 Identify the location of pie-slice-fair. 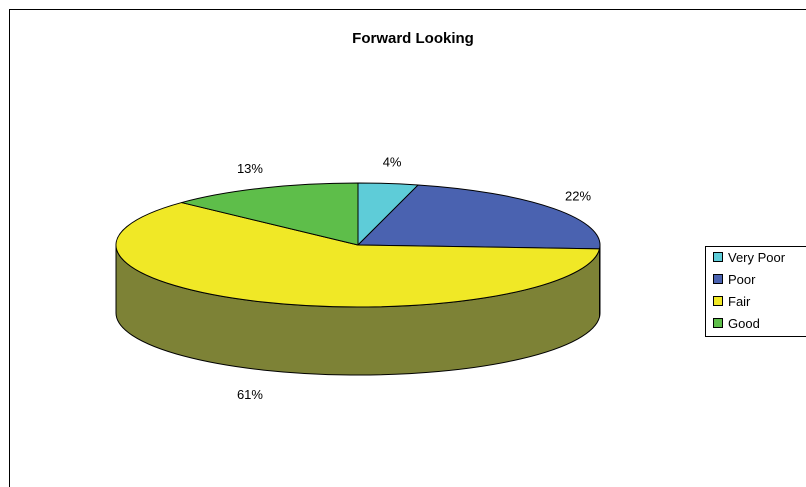
(358, 255).